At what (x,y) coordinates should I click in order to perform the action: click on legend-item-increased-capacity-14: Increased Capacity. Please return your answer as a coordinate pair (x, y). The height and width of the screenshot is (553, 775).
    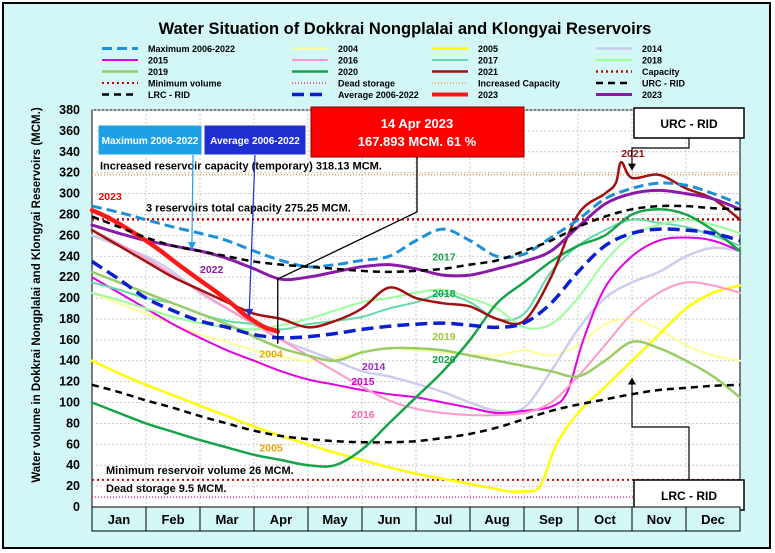
    Looking at the image, I should click on (496, 84).